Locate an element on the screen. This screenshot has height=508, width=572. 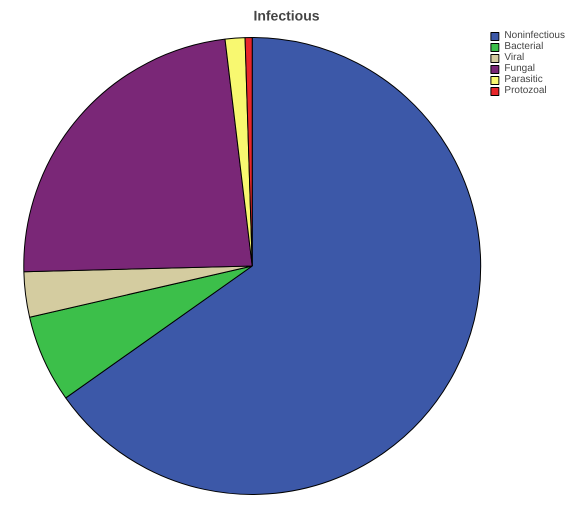
legend-label: Protozoal is located at coordinates (525, 90).